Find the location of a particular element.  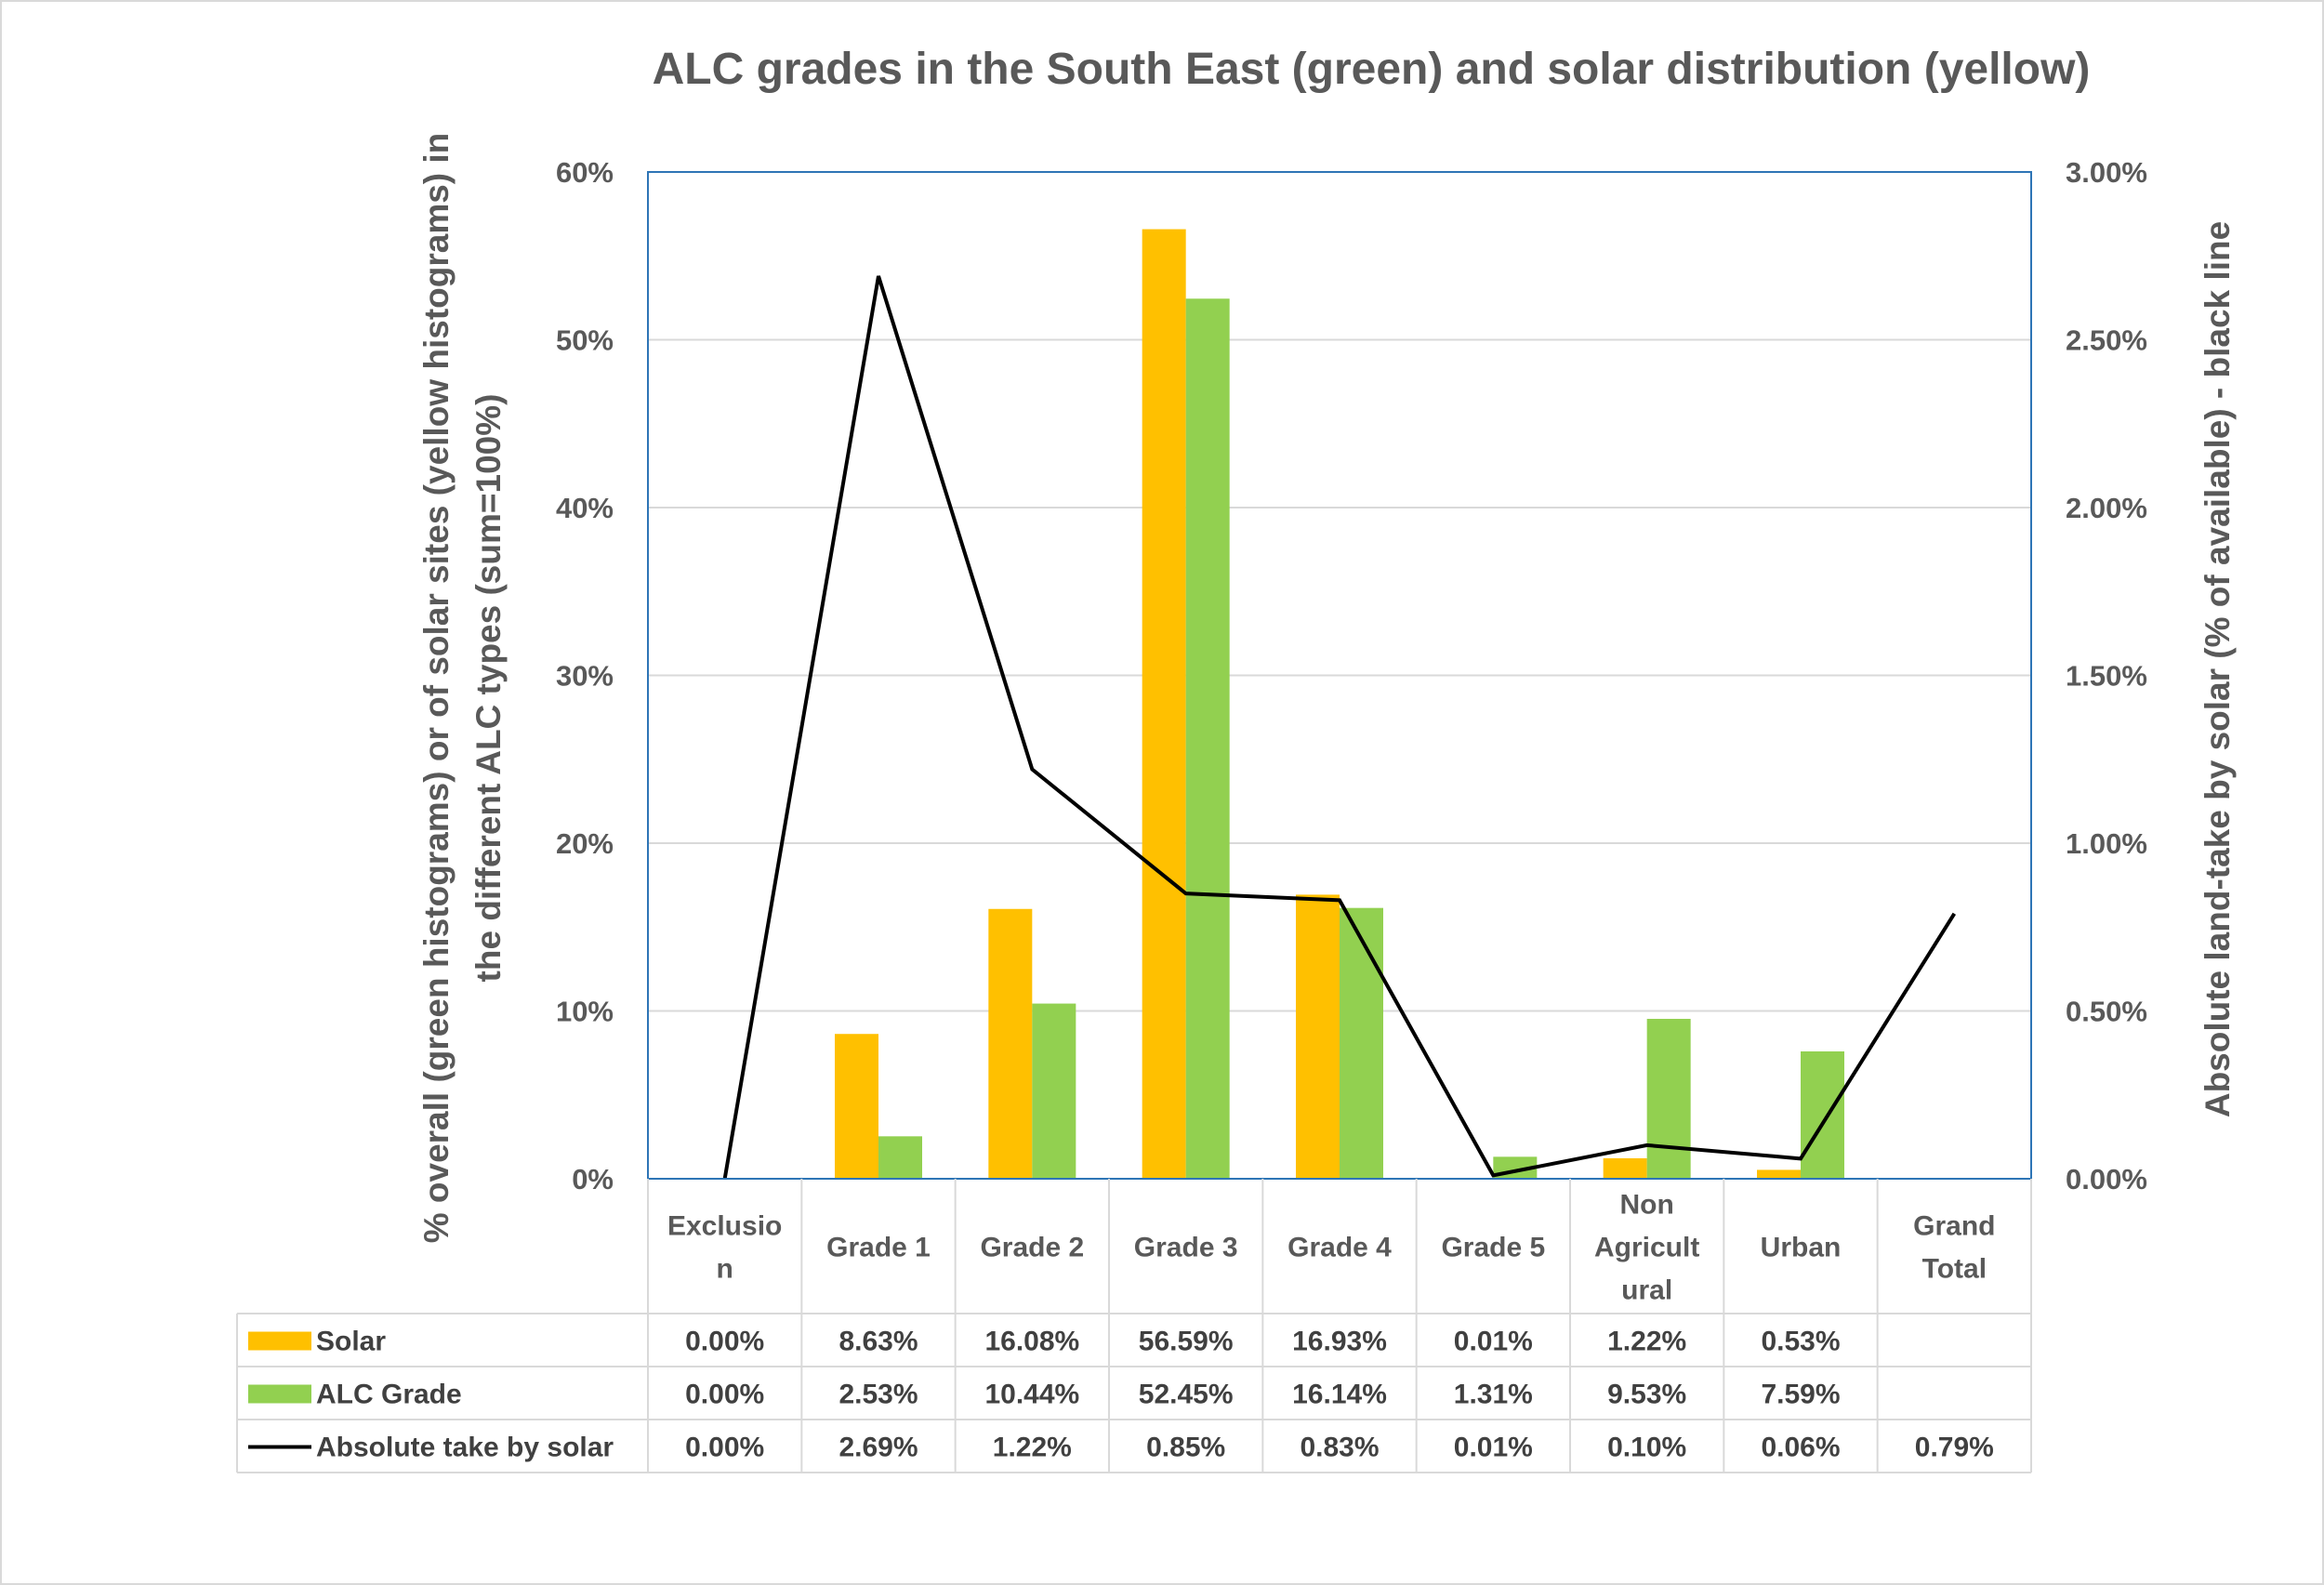

data-label-alc-grade-5: 1.31% is located at coordinates (1493, 1395).